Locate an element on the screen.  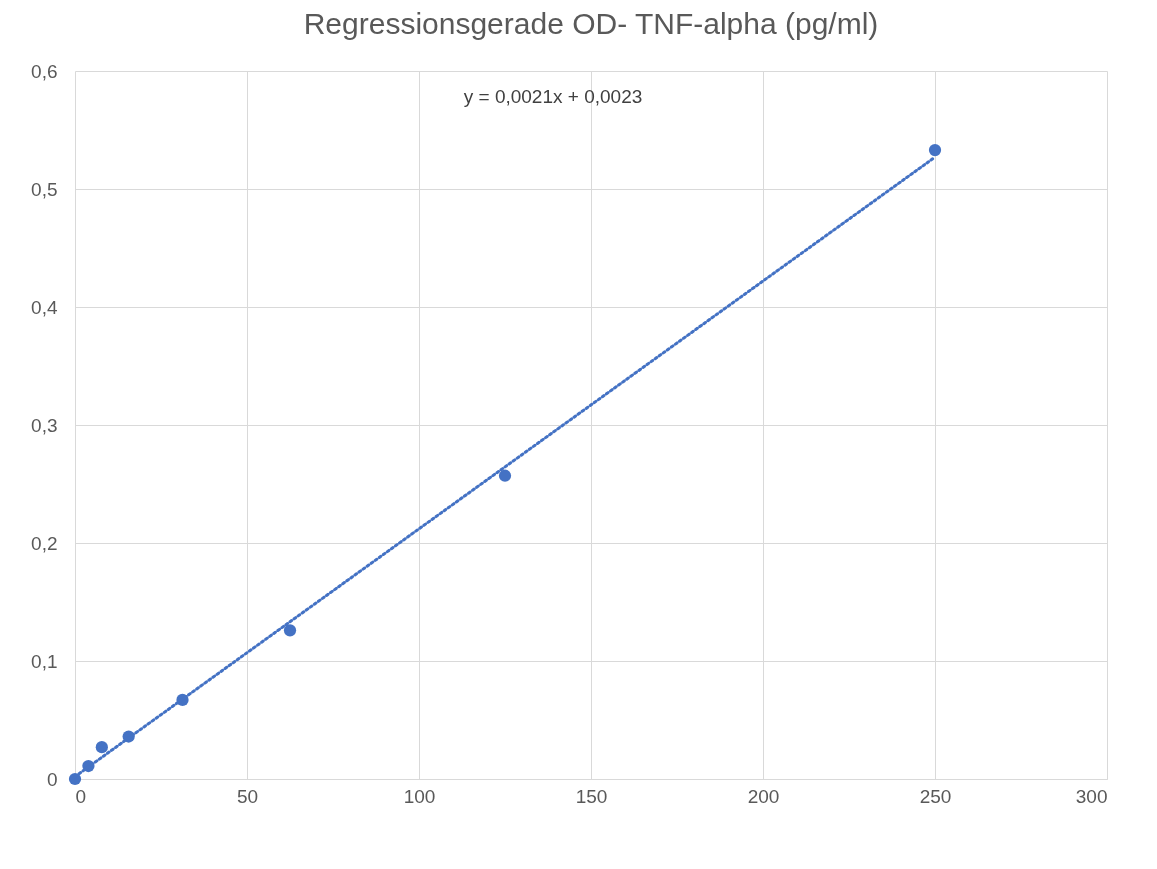
x-tick-label: 0 is located at coordinates (81, 796).